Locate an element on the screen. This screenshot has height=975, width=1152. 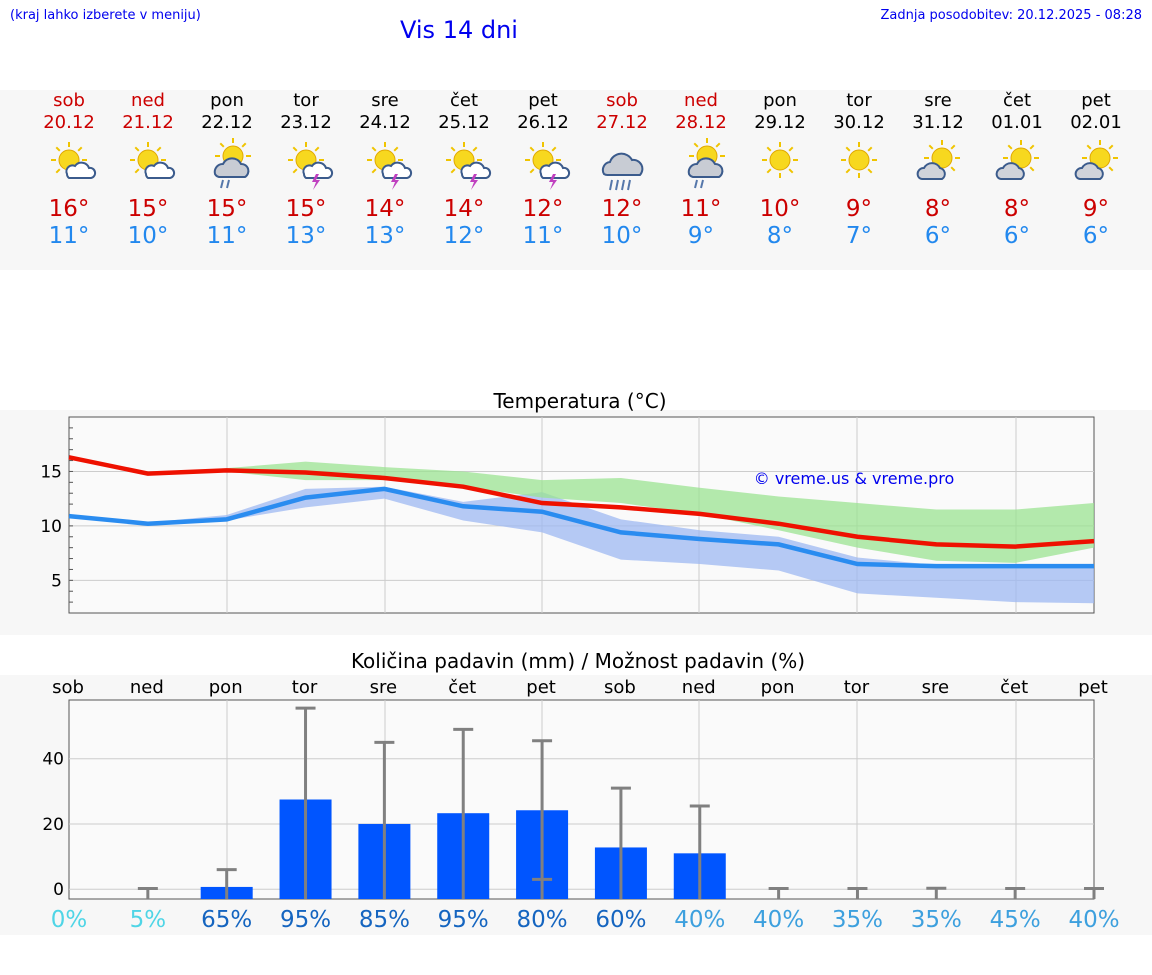
y-tick-label: 20 is located at coordinates (53, 825).